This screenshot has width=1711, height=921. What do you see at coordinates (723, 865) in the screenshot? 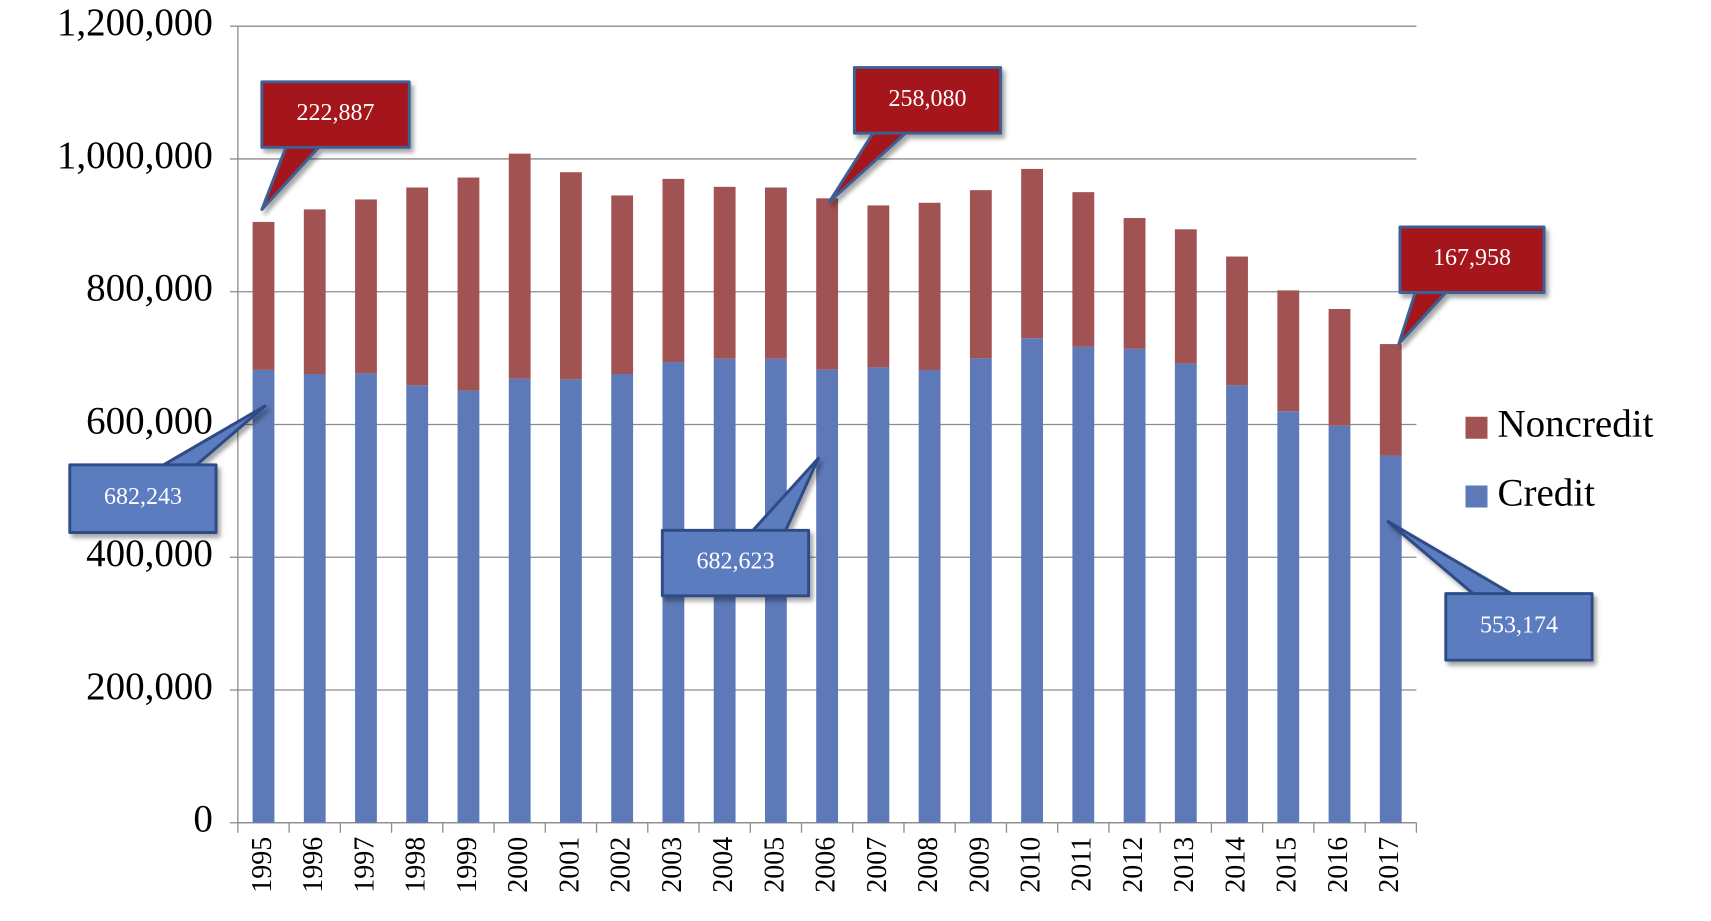
I see `x-tick-label: 2004` at bounding box center [723, 865].